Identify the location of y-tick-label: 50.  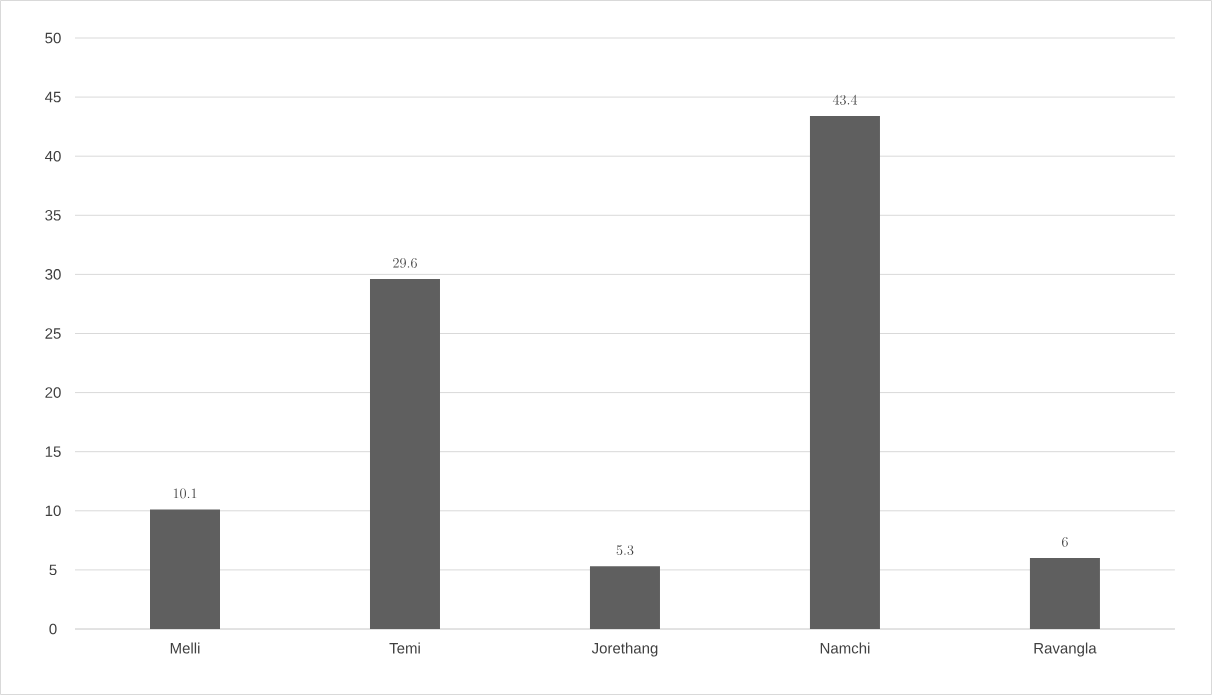
(53, 38).